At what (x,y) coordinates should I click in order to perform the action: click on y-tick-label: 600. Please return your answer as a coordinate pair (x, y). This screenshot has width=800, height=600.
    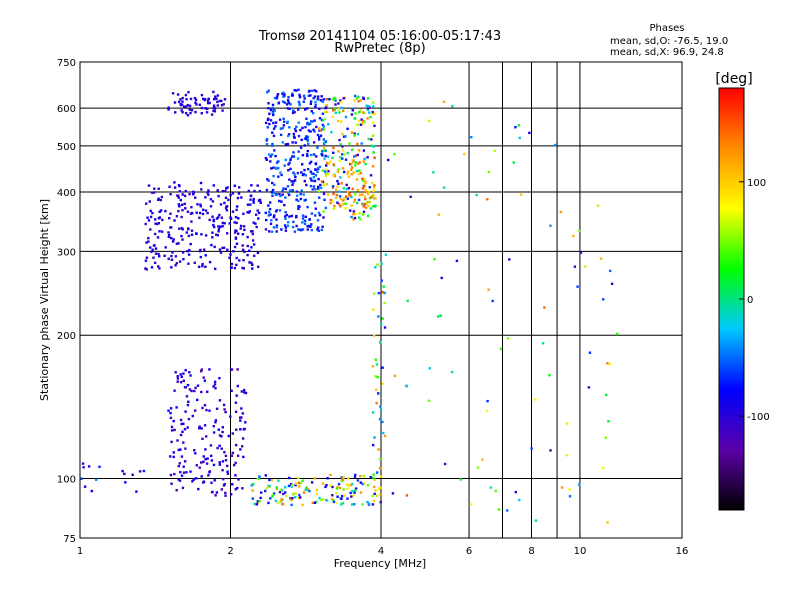
    Looking at the image, I should click on (66, 109).